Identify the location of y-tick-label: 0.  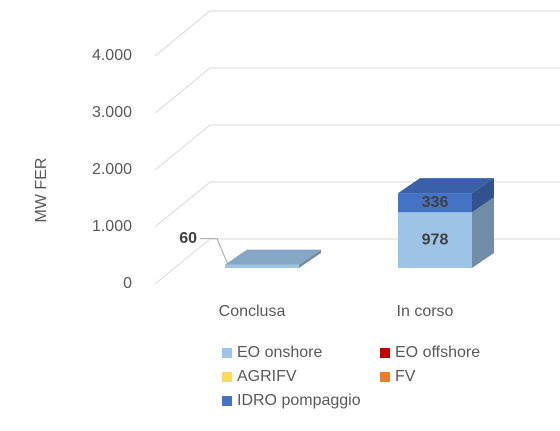
(127, 283).